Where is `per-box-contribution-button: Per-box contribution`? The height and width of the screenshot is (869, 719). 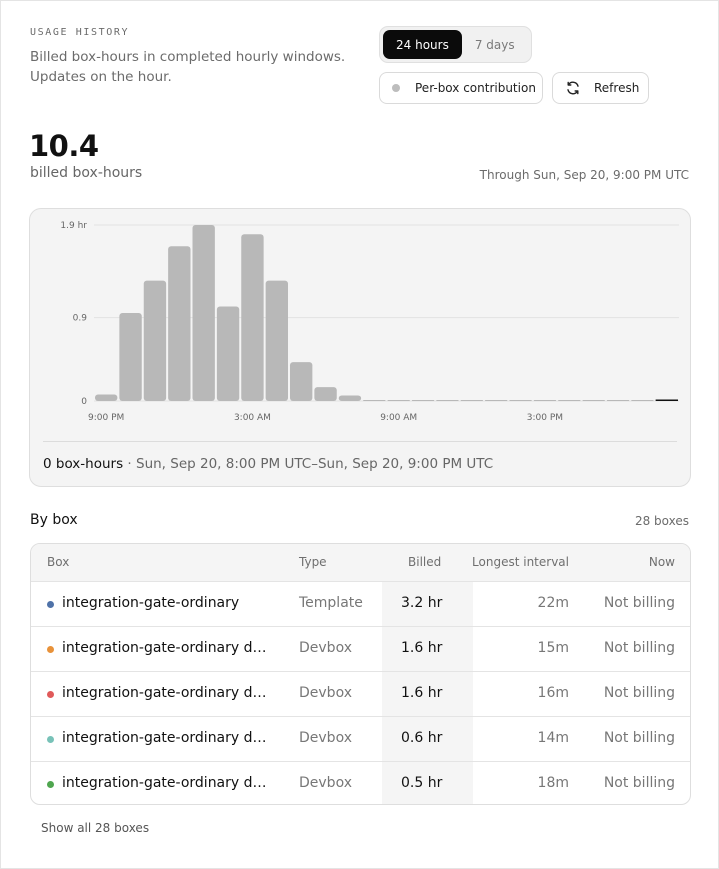 per-box-contribution-button: Per-box contribution is located at coordinates (461, 88).